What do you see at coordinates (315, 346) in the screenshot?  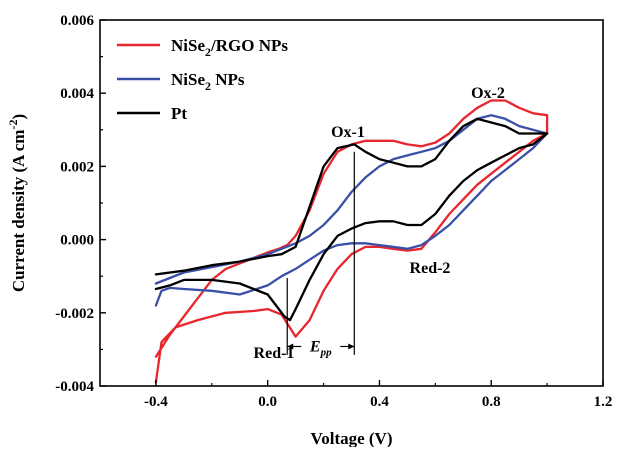 I see `epp-label-main: E` at bounding box center [315, 346].